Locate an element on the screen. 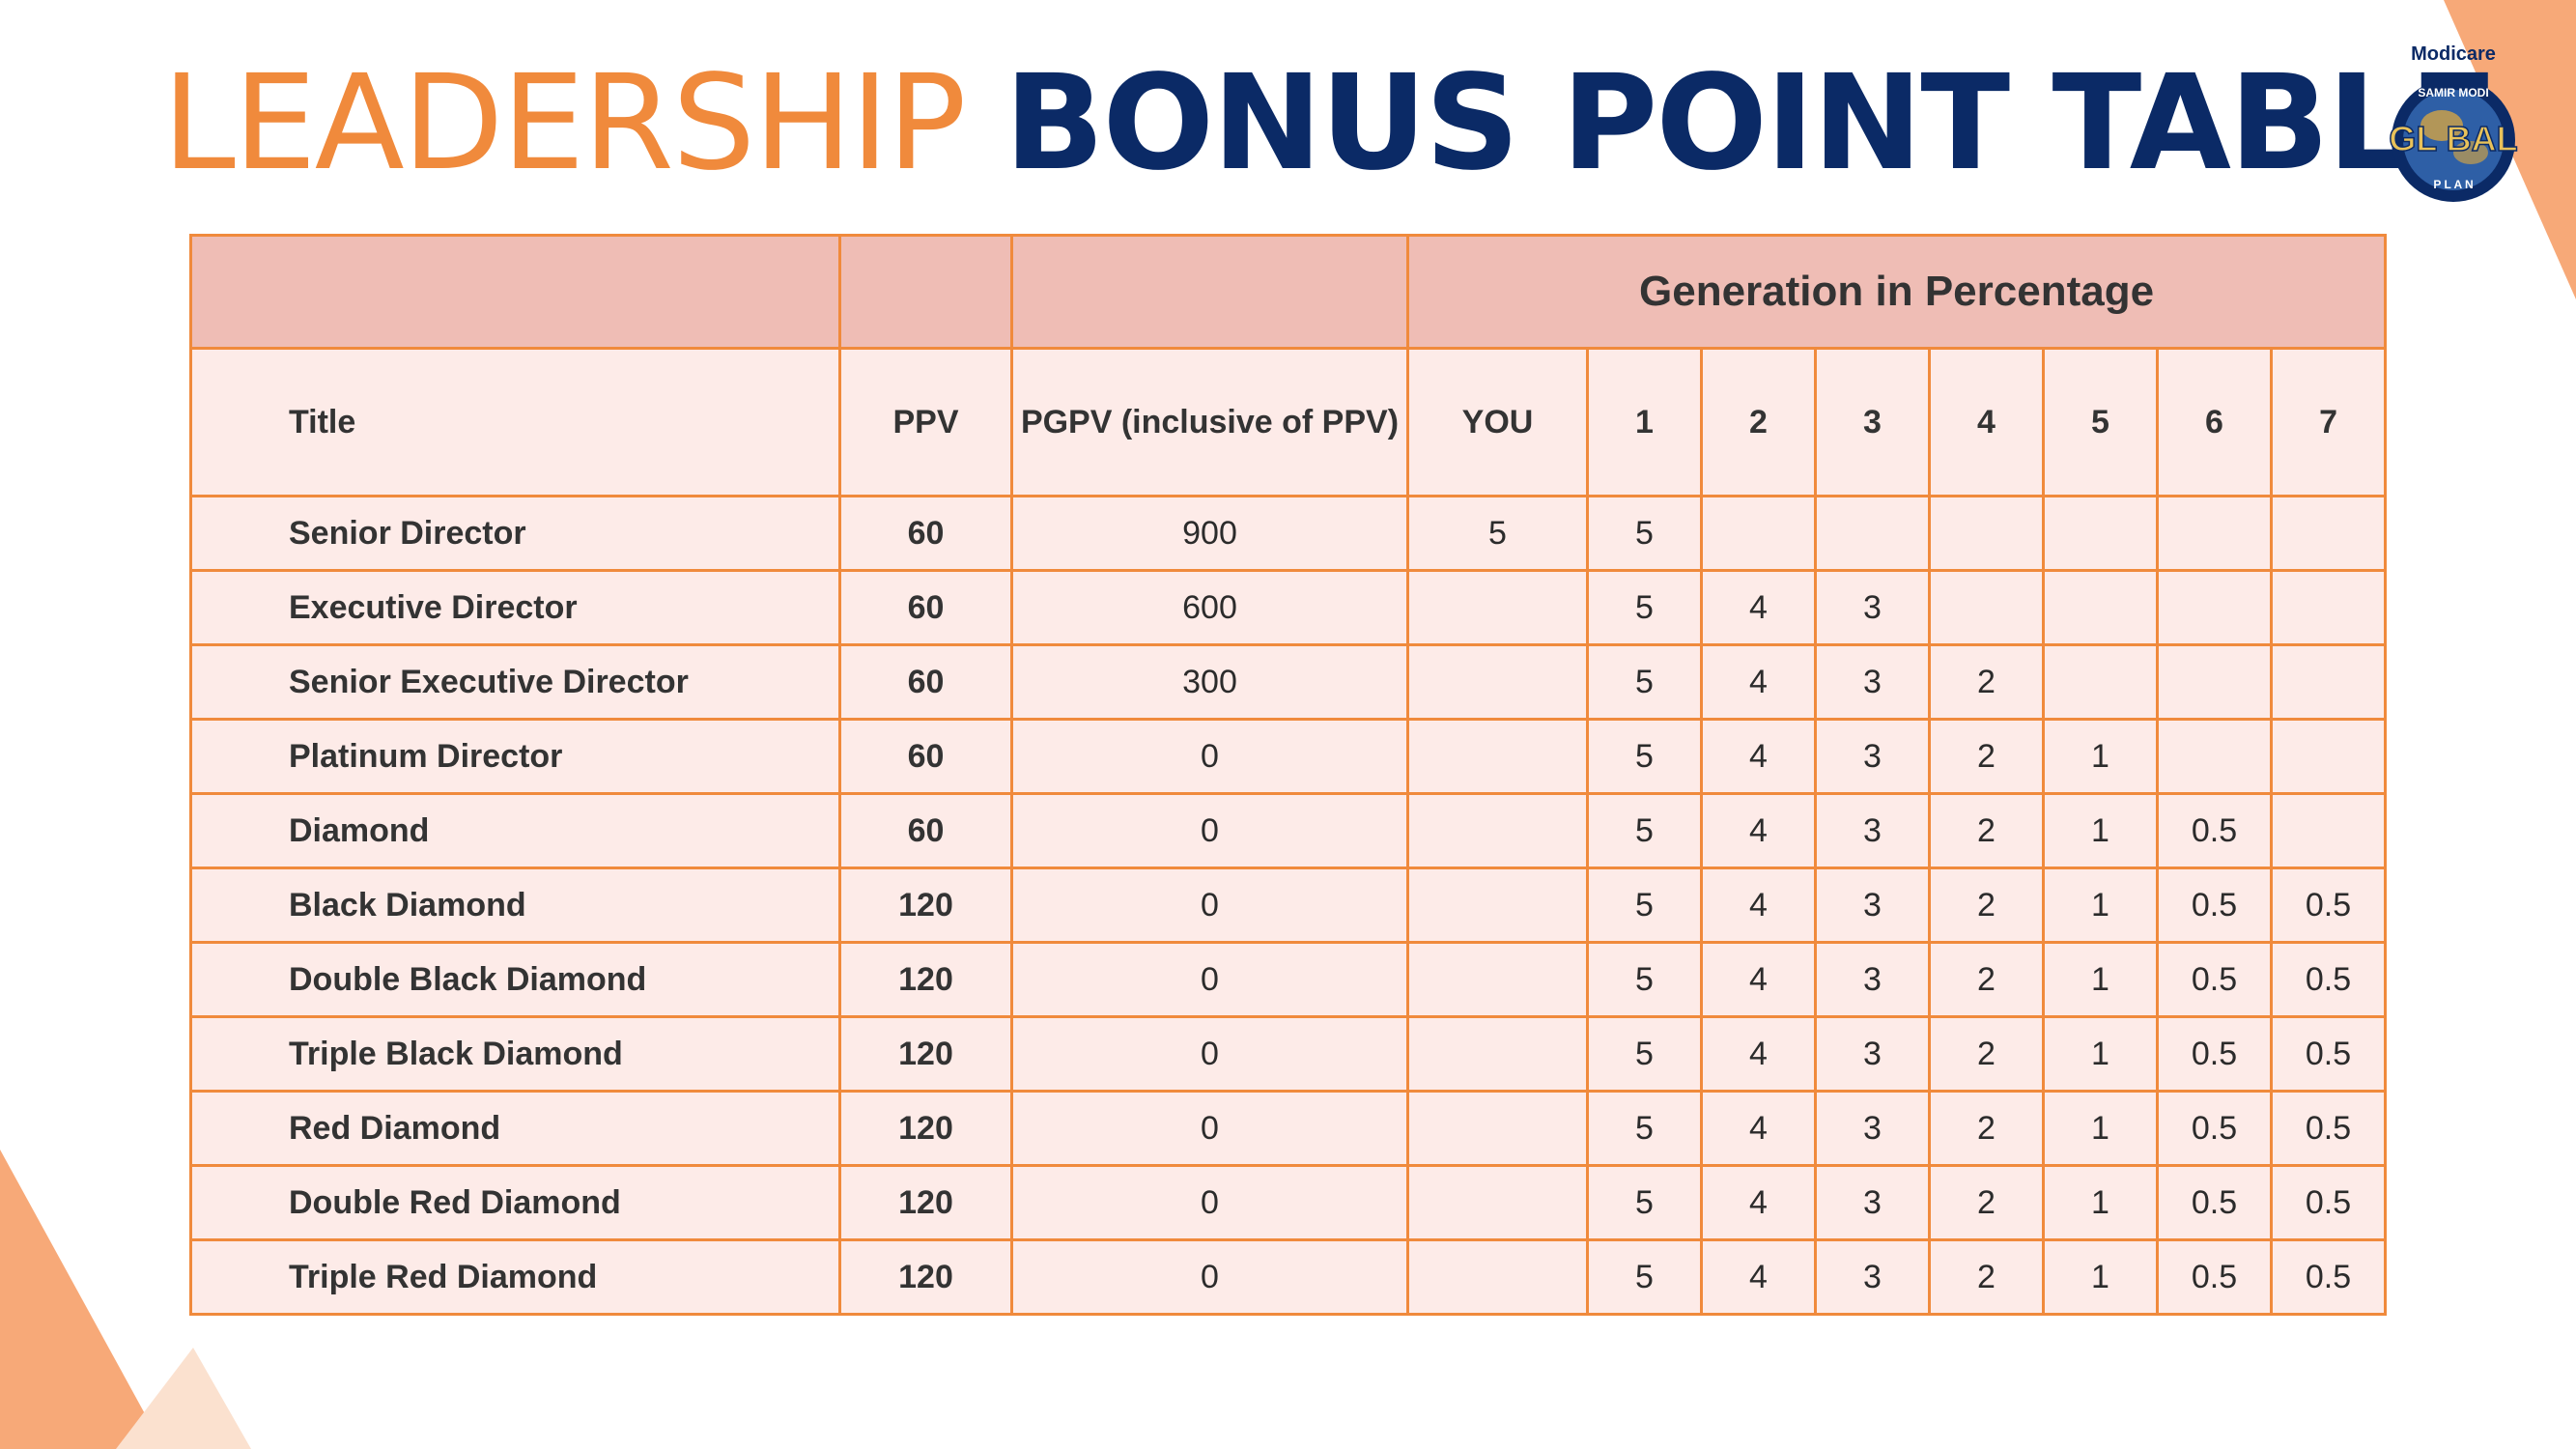 This screenshot has height=1449, width=2576. cell-title: Red Diamond is located at coordinates (515, 1128).